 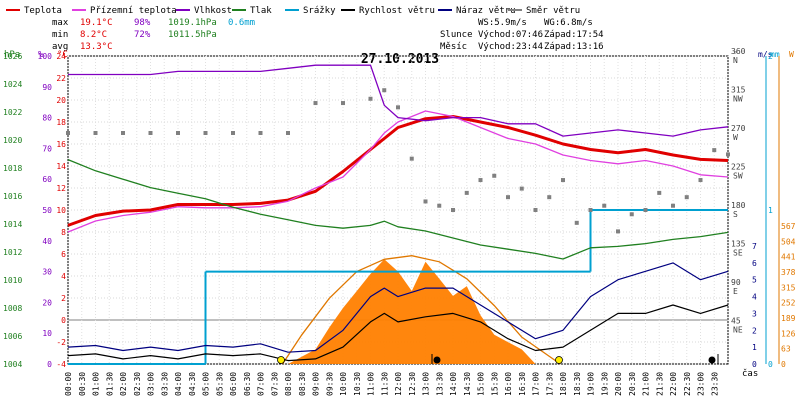 What do you see at coordinates (192, 23) in the screenshot?
I see `stats-max-press: 1019.1hPa` at bounding box center [192, 23].